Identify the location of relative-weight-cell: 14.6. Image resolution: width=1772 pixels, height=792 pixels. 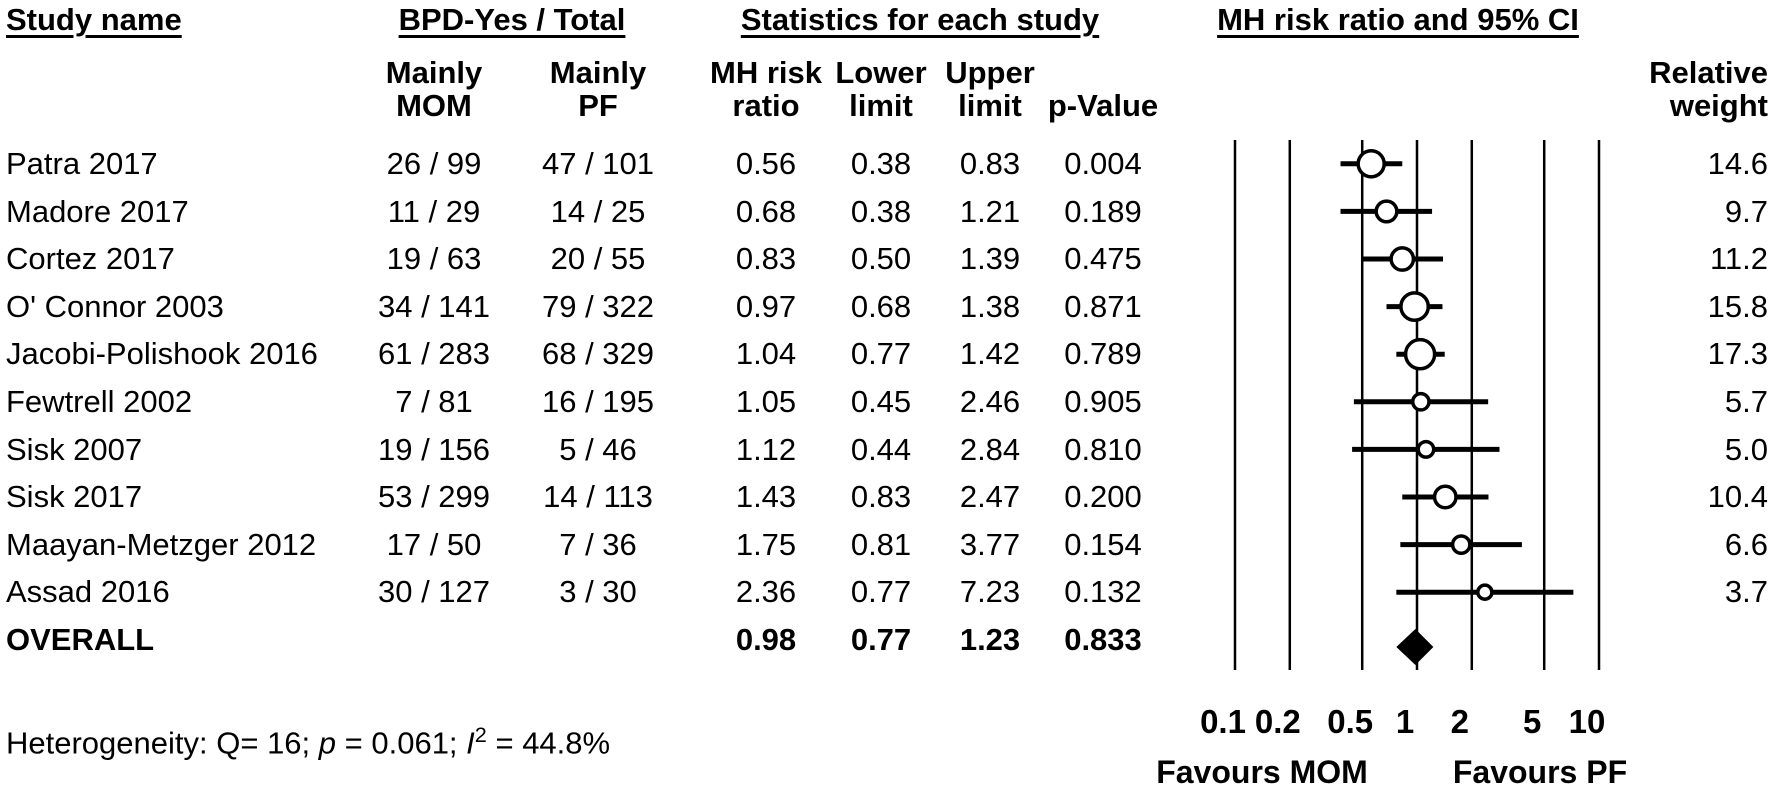
(1737, 163).